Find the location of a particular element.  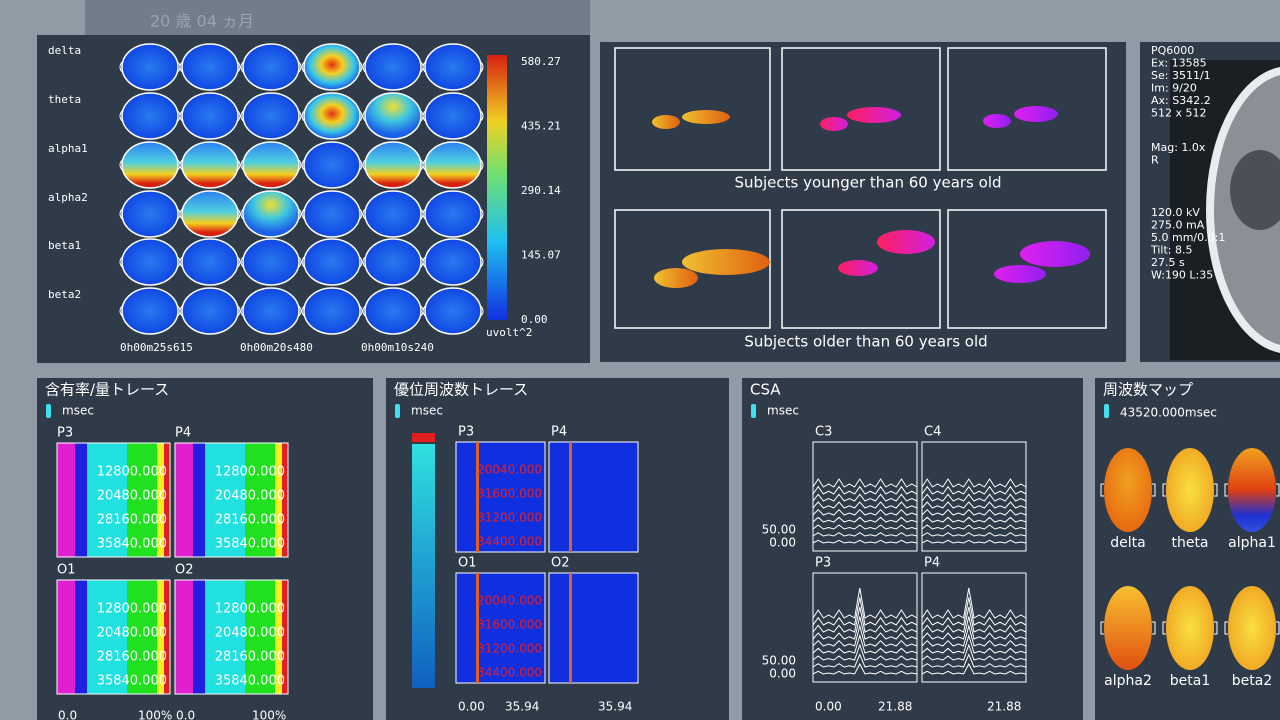

map-label: beta2 is located at coordinates (1252, 681).